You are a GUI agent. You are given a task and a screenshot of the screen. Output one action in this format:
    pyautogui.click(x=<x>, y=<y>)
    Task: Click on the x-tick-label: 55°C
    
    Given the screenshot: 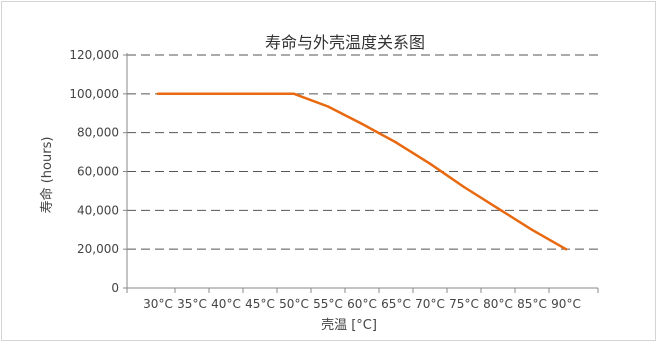 What is the action you would take?
    pyautogui.click(x=328, y=304)
    